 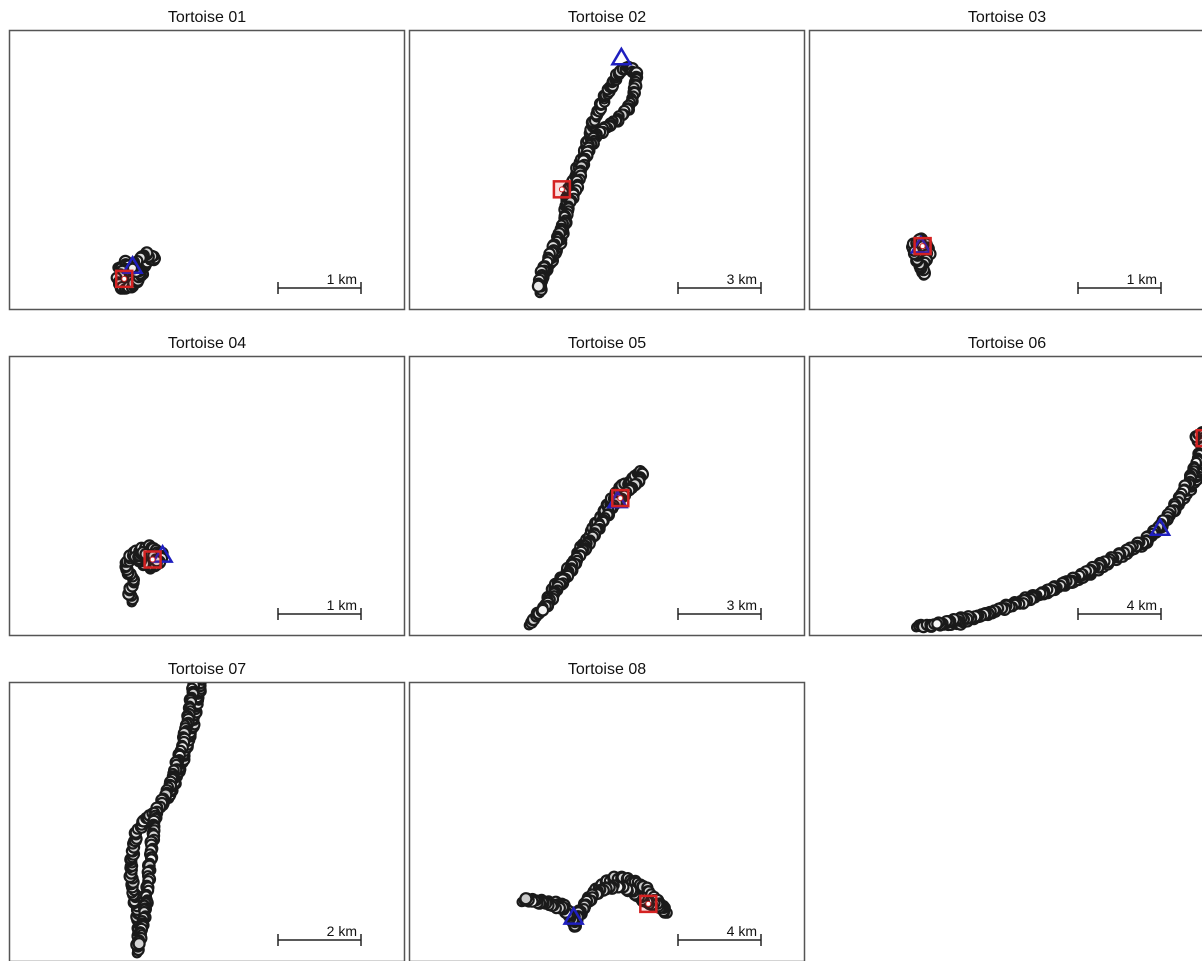 What do you see at coordinates (207, 669) in the screenshot?
I see `panel-title: Tortoise 07` at bounding box center [207, 669].